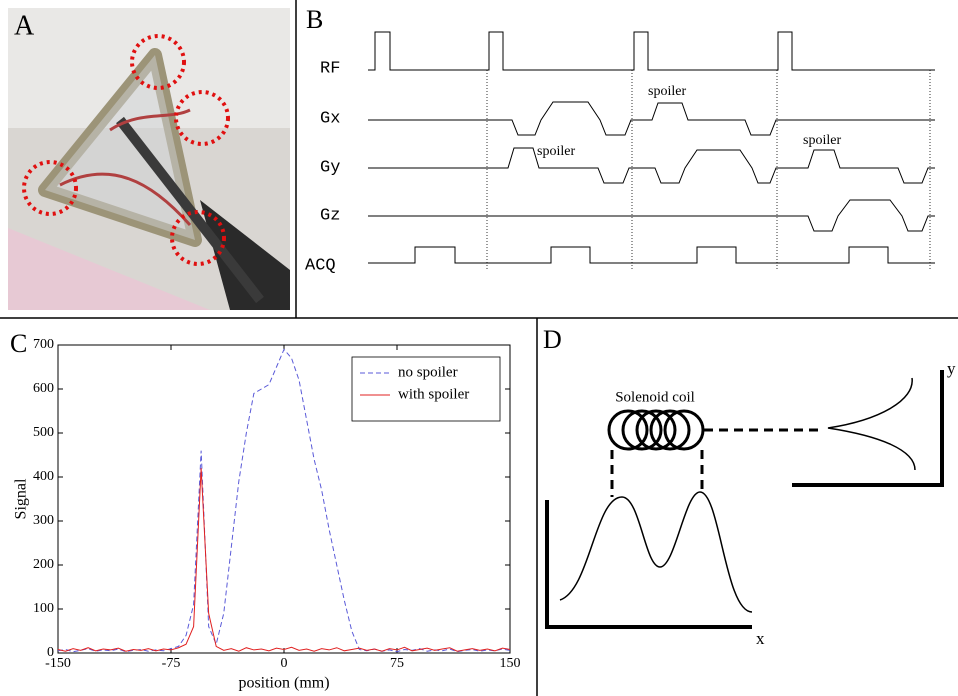  I want to click on axis-label: y, so click(951, 368).